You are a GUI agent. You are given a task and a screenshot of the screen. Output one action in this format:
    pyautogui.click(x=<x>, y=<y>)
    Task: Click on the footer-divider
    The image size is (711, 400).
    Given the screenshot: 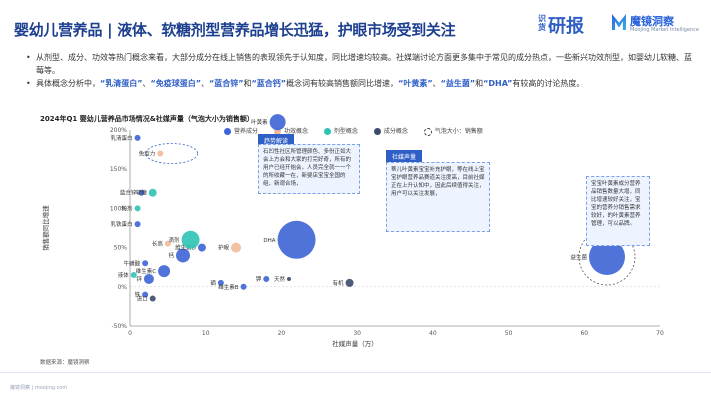 What is the action you would take?
    pyautogui.click(x=355, y=372)
    